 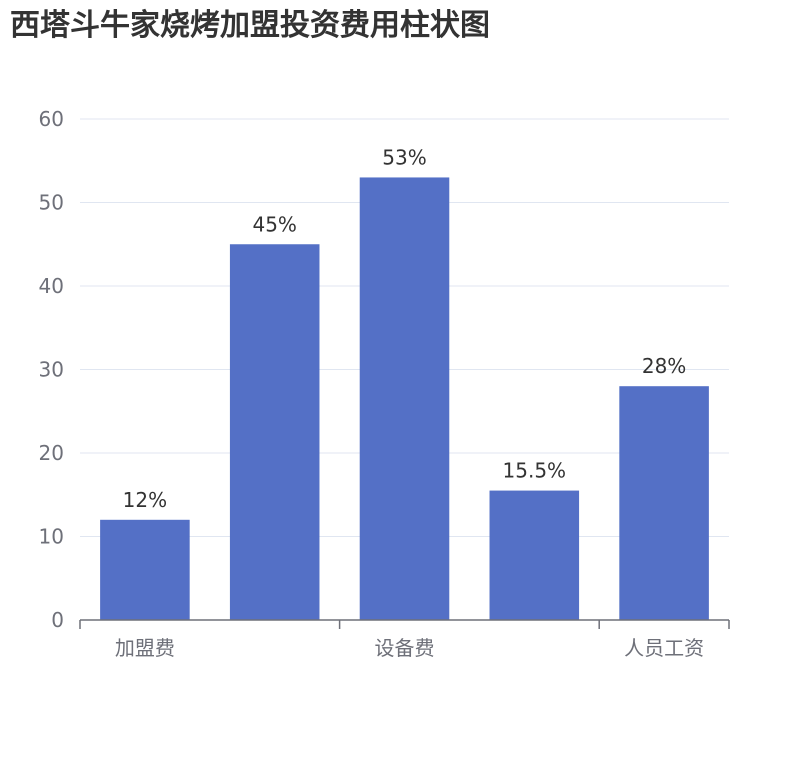 What do you see at coordinates (145, 648) in the screenshot?
I see `x-tick-label: 加盟费` at bounding box center [145, 648].